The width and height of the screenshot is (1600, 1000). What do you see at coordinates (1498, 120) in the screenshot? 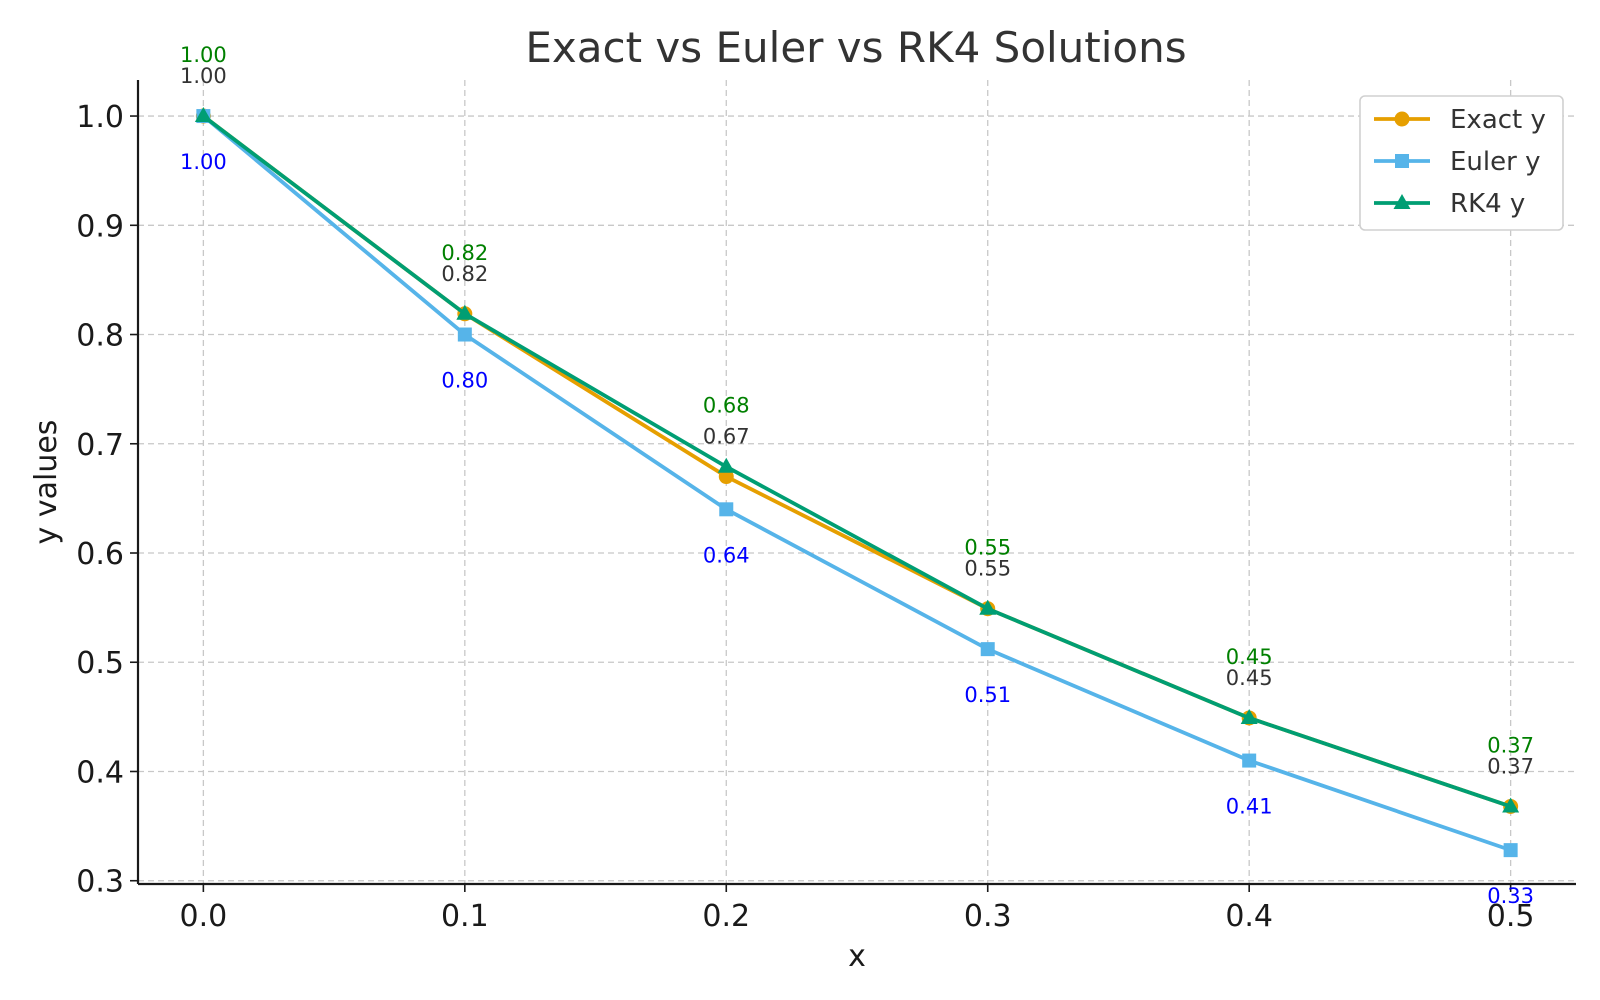
I see `legend-label: Exact y` at bounding box center [1498, 120].